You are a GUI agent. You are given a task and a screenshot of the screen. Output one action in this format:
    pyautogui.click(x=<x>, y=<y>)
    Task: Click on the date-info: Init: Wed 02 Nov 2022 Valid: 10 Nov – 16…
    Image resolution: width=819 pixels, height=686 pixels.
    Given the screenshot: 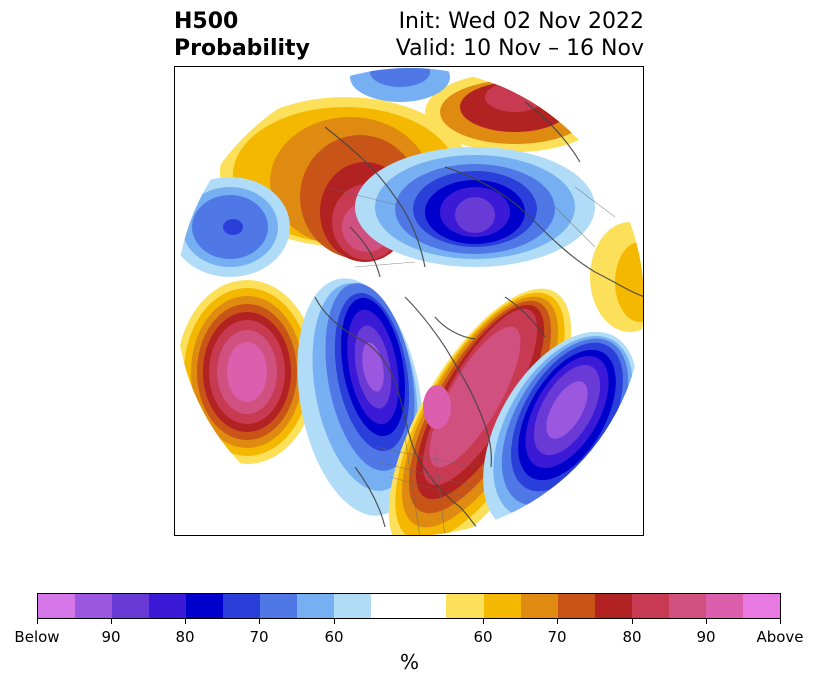 What is the action you would take?
    pyautogui.click(x=520, y=35)
    